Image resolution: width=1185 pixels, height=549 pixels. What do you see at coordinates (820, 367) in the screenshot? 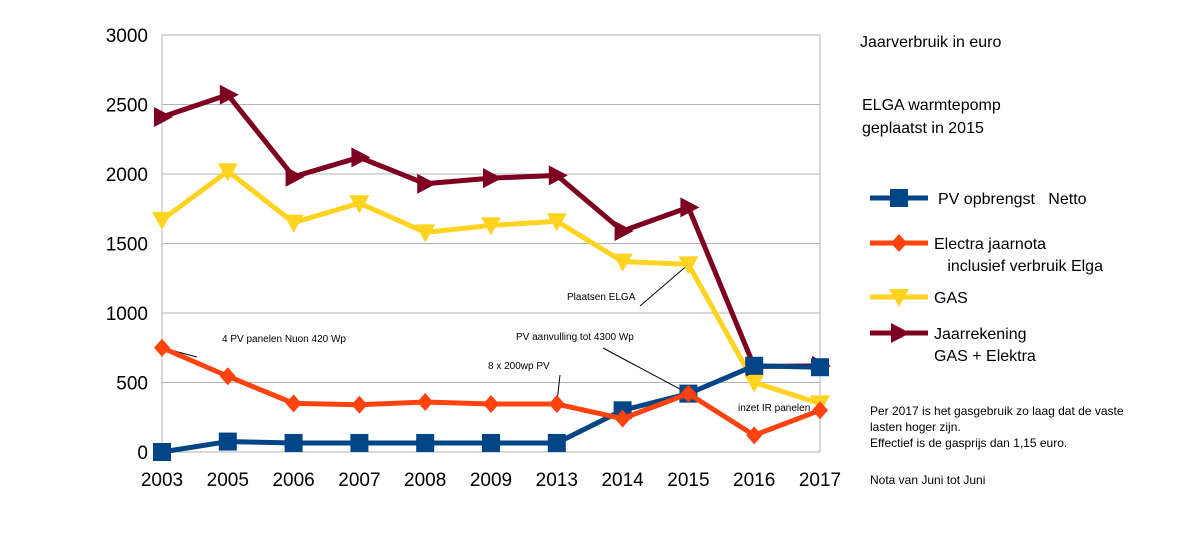
I see `point-0-2017` at bounding box center [820, 367].